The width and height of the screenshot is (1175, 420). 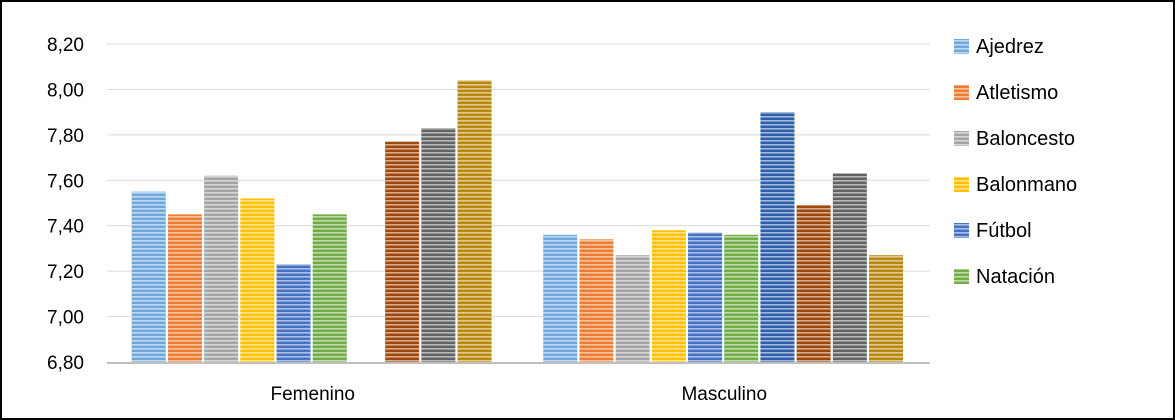 I want to click on legend-label: Balonmano, so click(x=1026, y=185).